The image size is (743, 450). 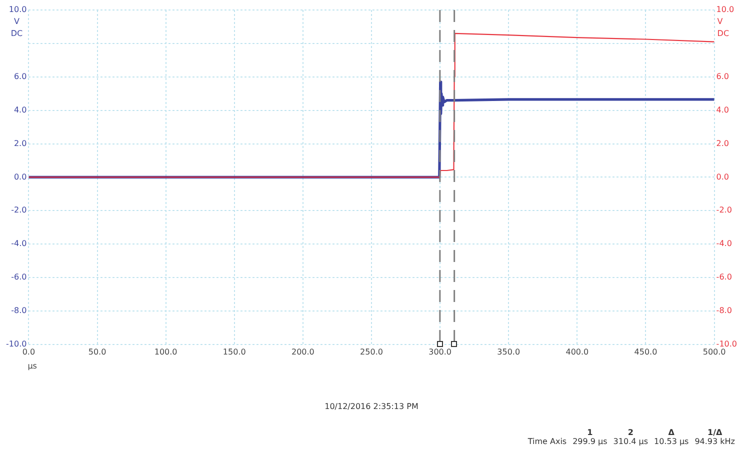 What do you see at coordinates (724, 210) in the screenshot?
I see `y2-tick-label: -2.0` at bounding box center [724, 210].